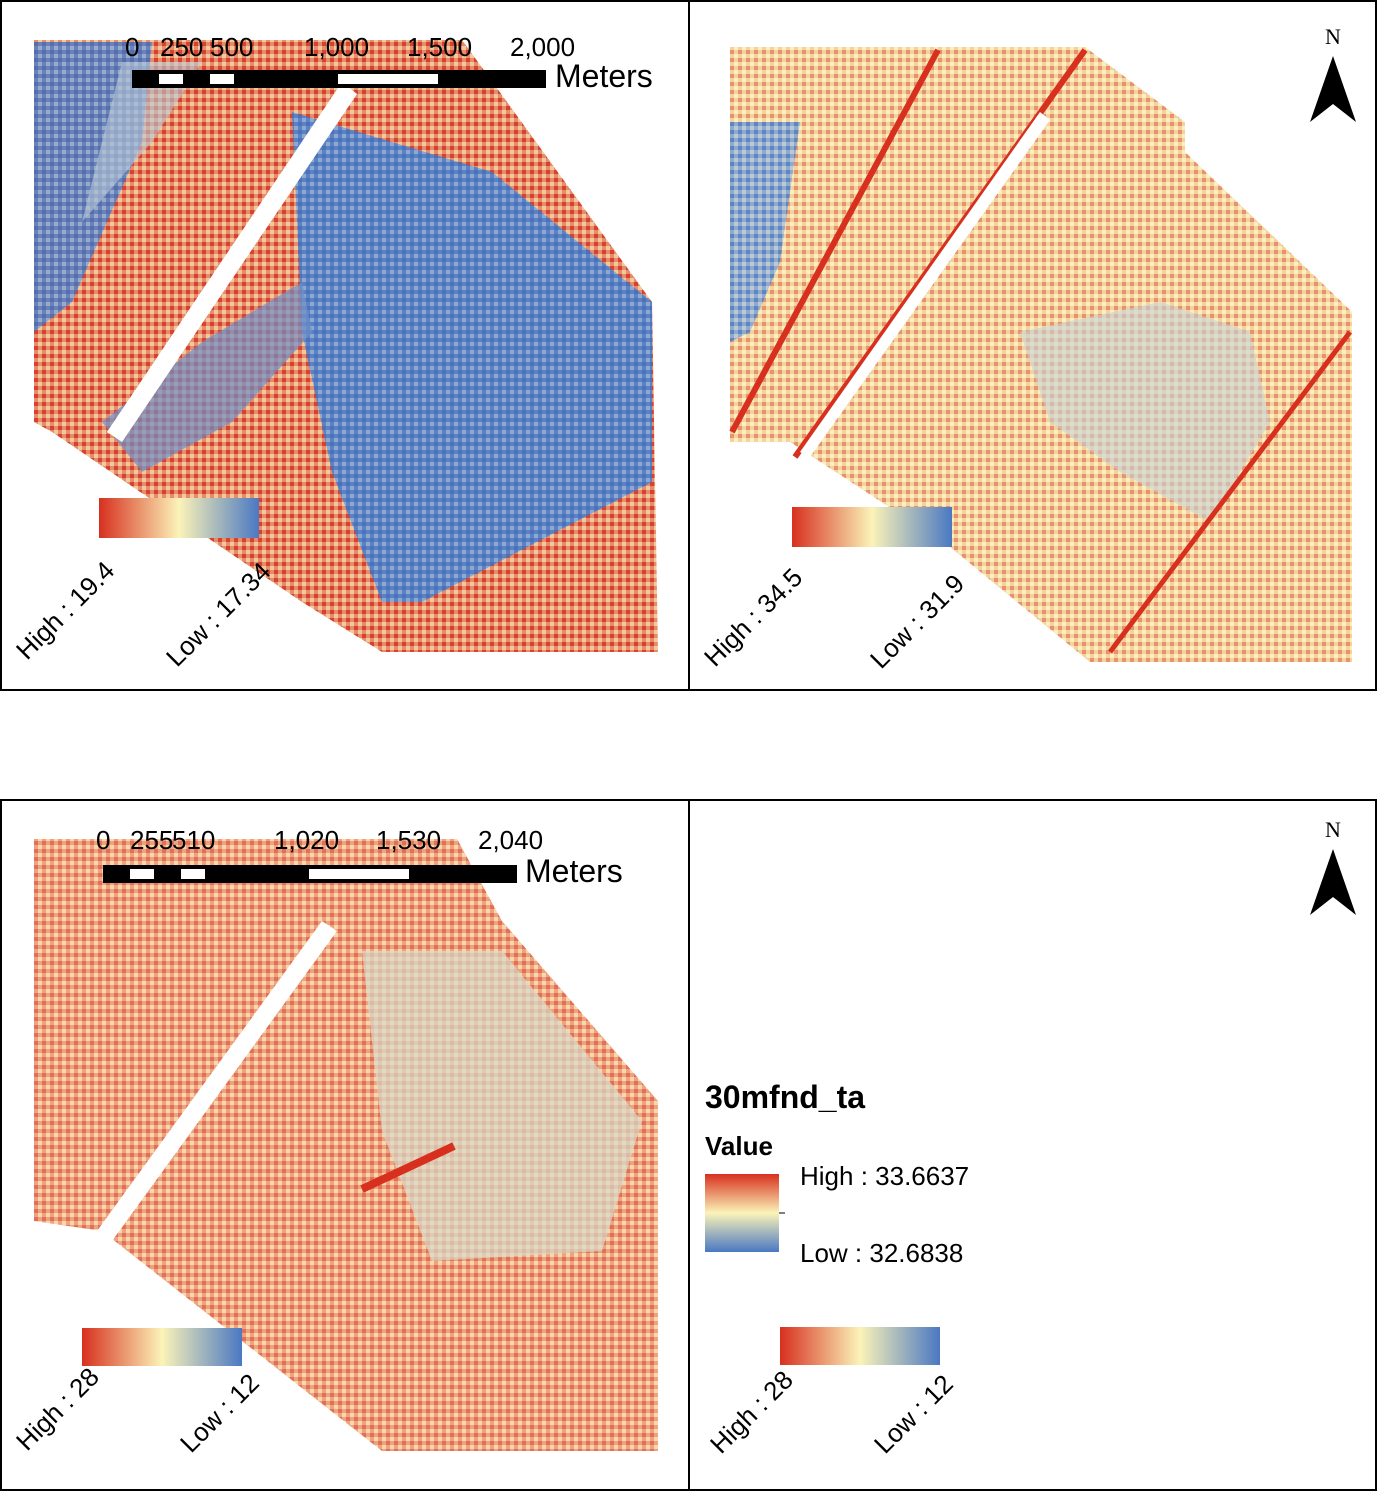 Image resolution: width=1377 pixels, height=1491 pixels. Describe the element at coordinates (194, 840) in the screenshot. I see `scale-tick-label: 510` at that location.